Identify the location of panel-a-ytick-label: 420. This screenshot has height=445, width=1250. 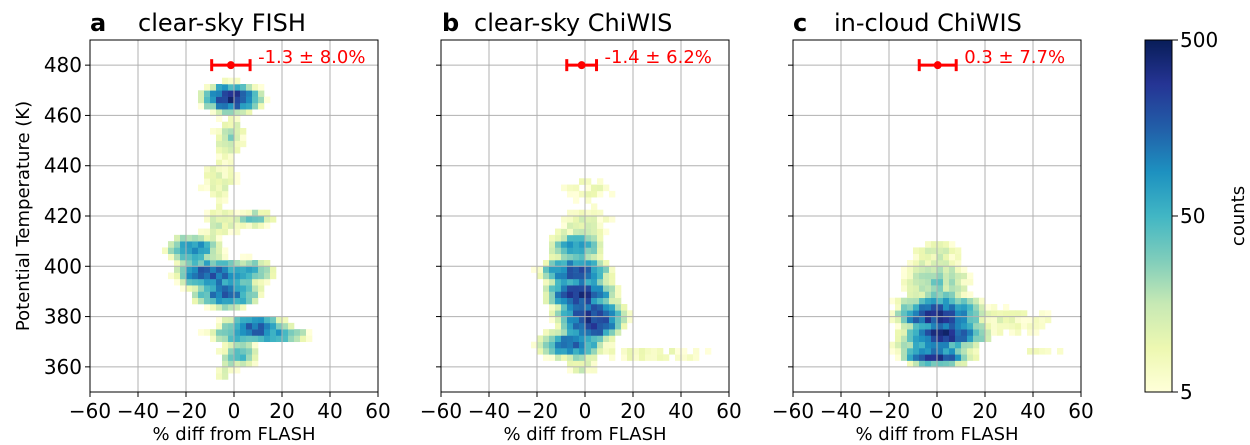
(63, 216).